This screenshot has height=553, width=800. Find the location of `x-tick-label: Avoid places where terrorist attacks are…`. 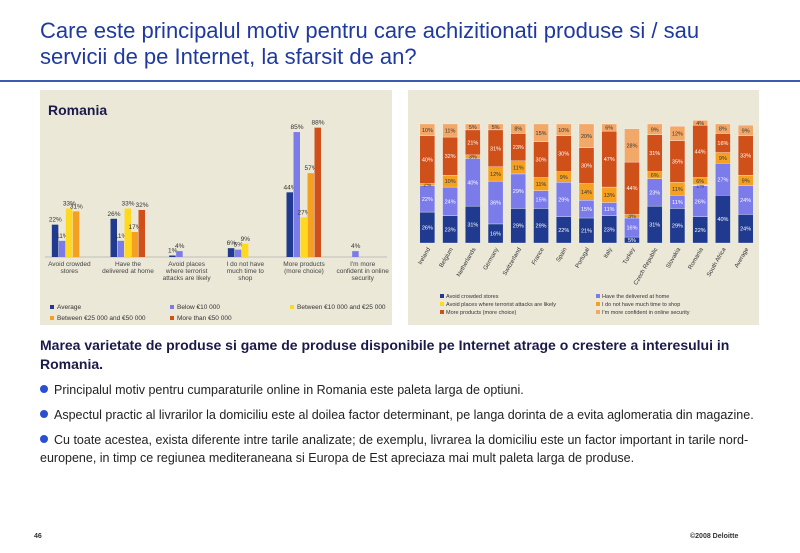

x-tick-label: Avoid places where terrorist attacks are… is located at coordinates (186, 271).